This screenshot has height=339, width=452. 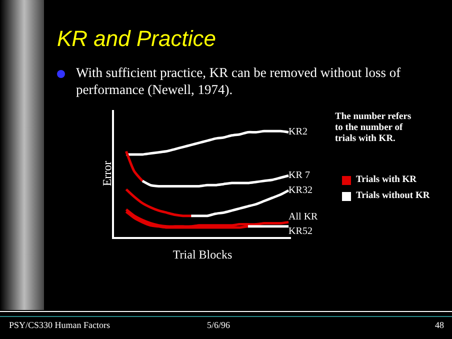 I want to click on text: Trials without KR, so click(x=393, y=196).